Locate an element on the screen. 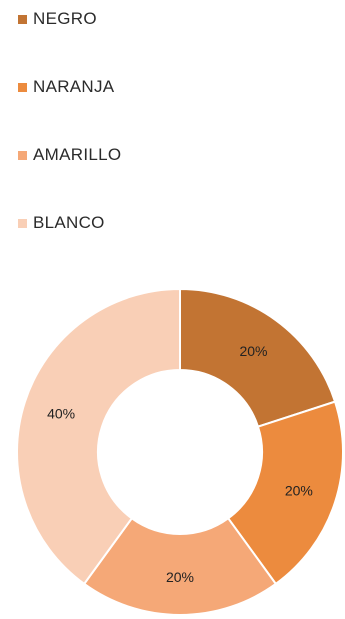 This screenshot has width=345, height=619. legend-item-naranja: NARANJA is located at coordinates (66, 87).